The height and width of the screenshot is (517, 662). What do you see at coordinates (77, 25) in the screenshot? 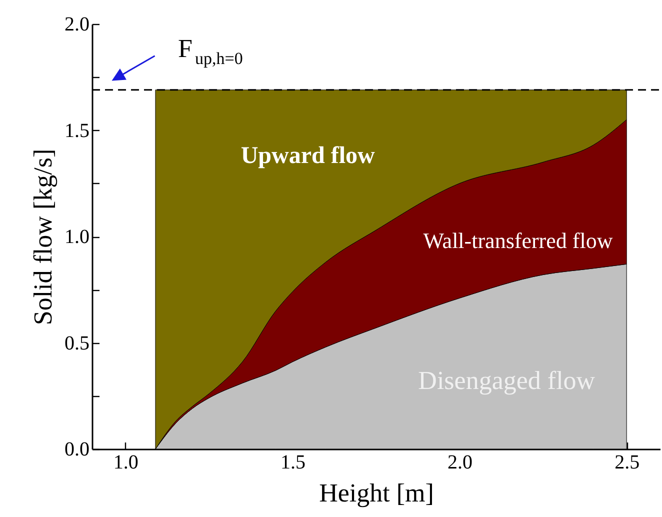
I see `y-tick-label: 2.0` at bounding box center [77, 25].